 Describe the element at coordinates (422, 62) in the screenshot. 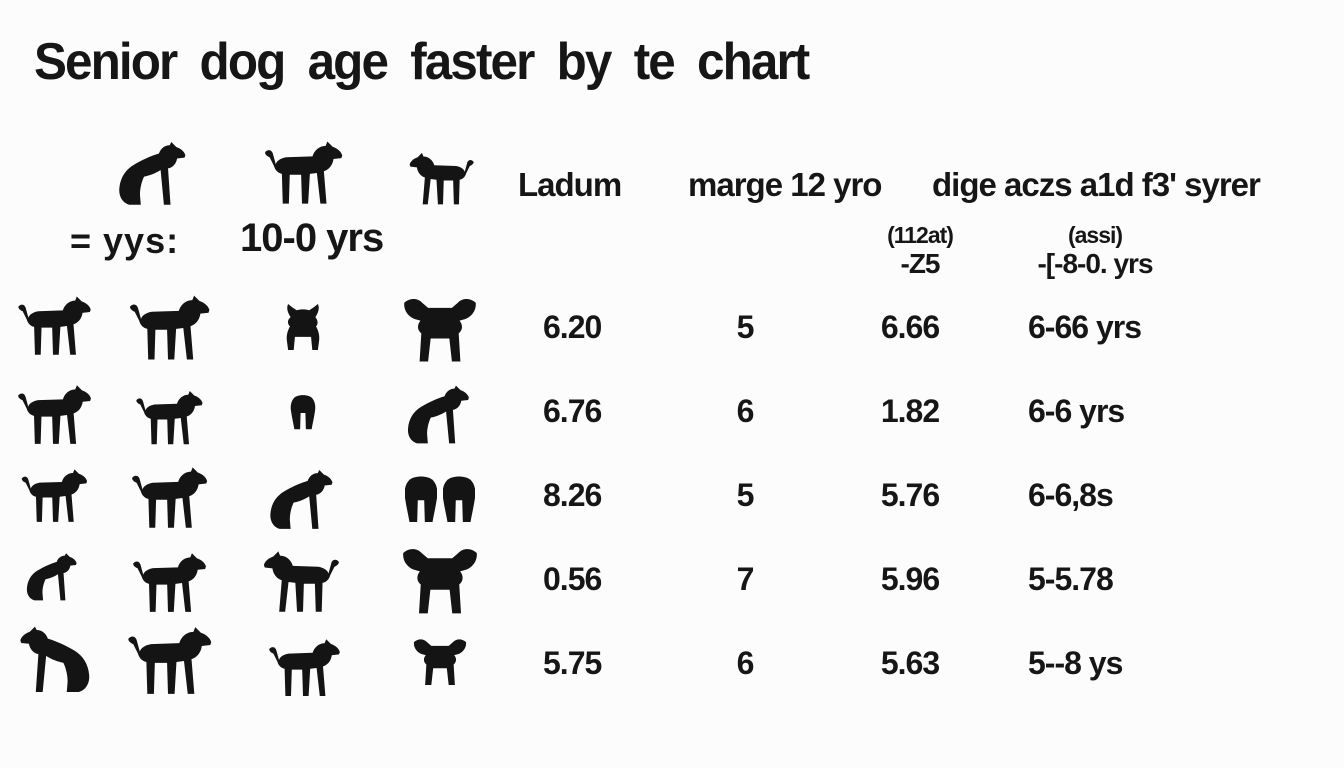

I see `page-title: Senior dog age faster by te chart` at that location.